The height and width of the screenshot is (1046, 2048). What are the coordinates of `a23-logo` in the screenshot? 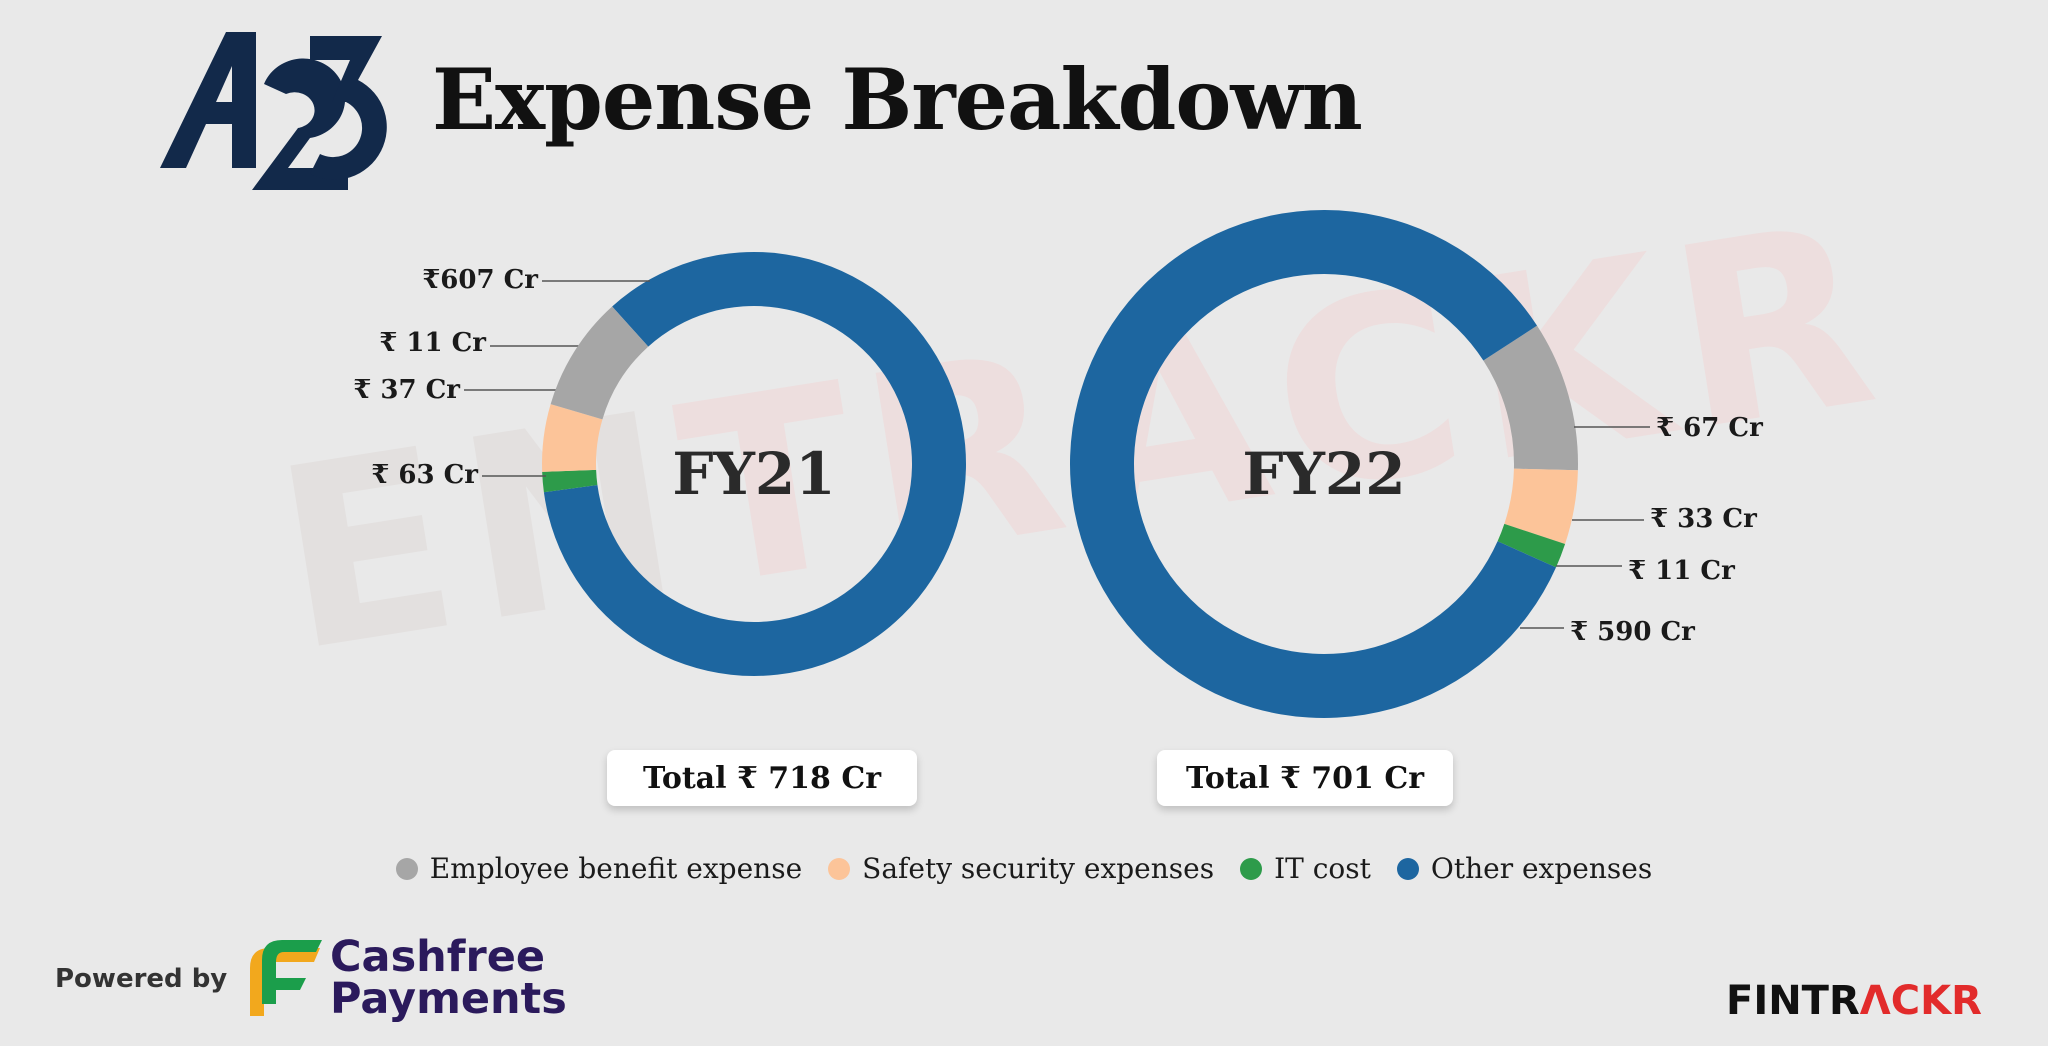 It's located at (273, 111).